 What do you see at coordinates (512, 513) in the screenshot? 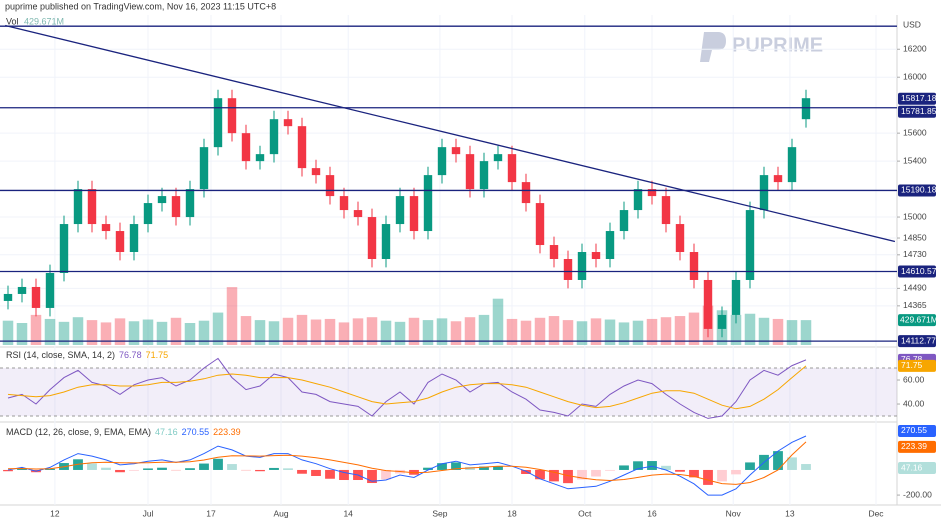
I see `x-tick-label: 18` at bounding box center [512, 513].